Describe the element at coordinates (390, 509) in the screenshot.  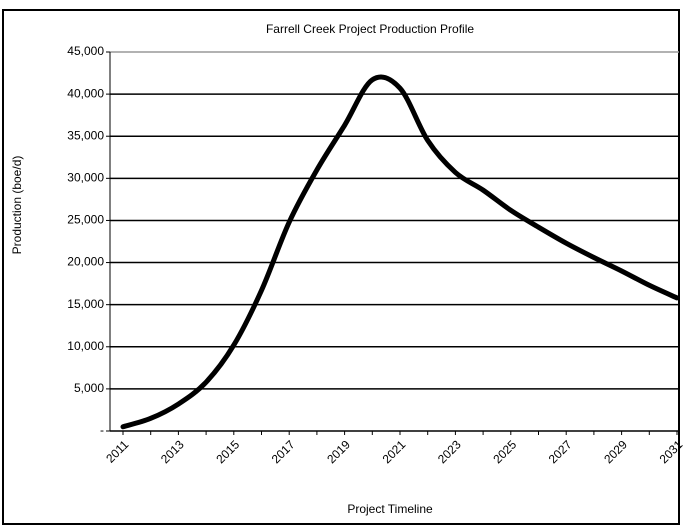
I see `x-axis-title: Project Timeline` at that location.